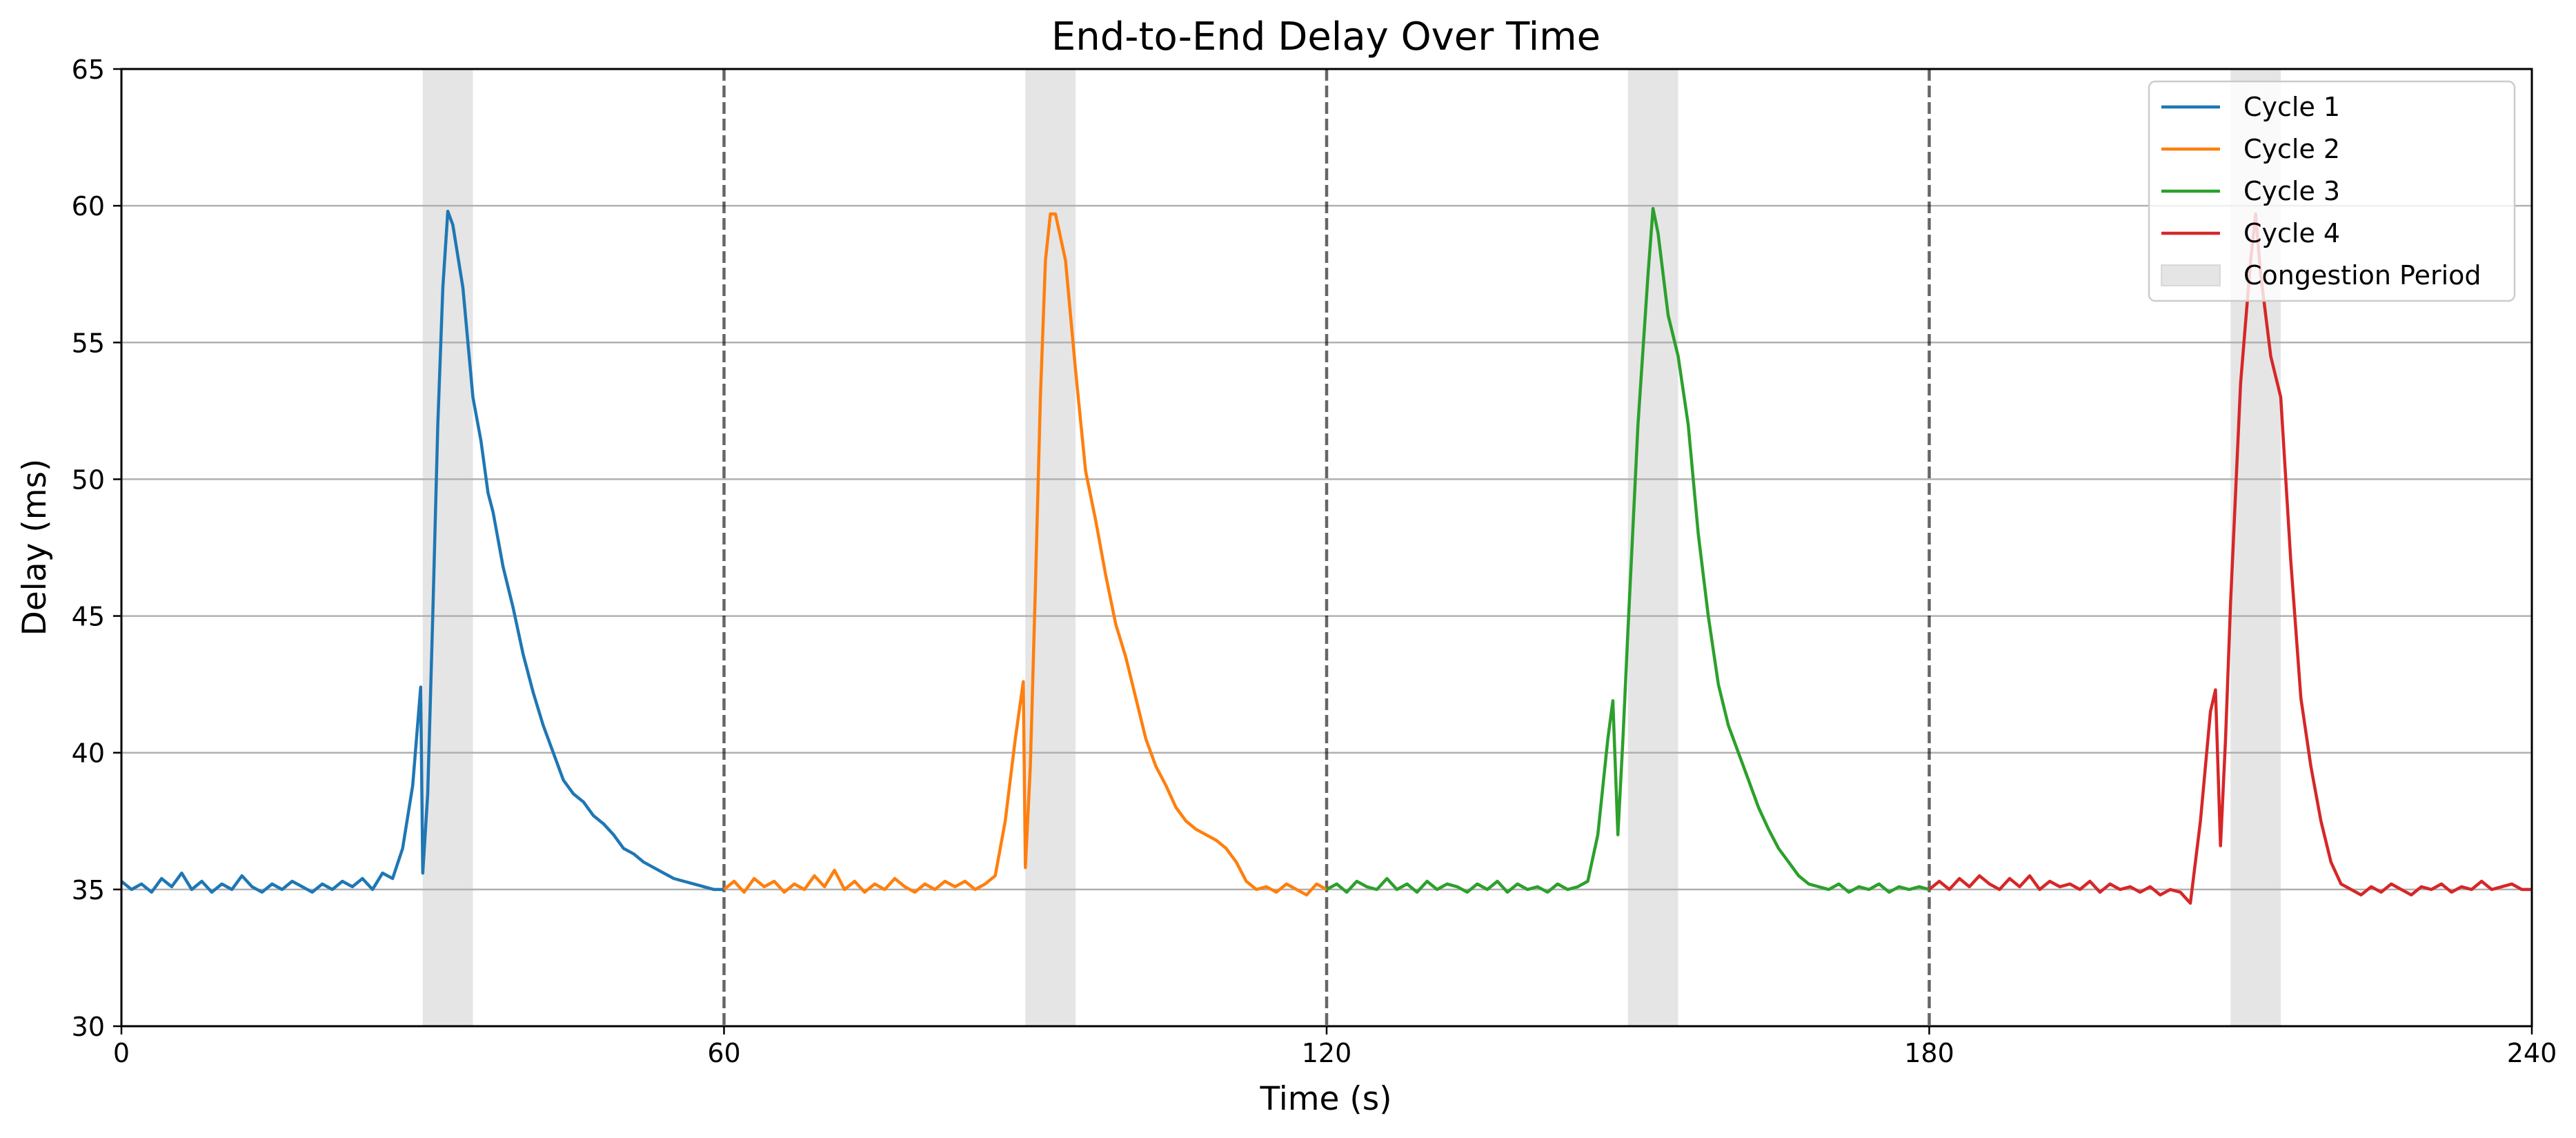  Describe the element at coordinates (88, 70) in the screenshot. I see `y-tick-label: 65` at that location.